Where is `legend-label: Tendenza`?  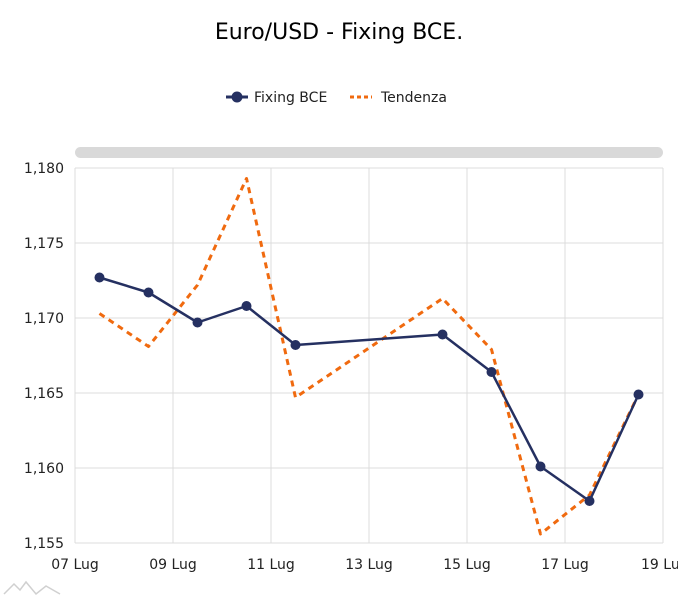 legend-label: Tendenza is located at coordinates (413, 98).